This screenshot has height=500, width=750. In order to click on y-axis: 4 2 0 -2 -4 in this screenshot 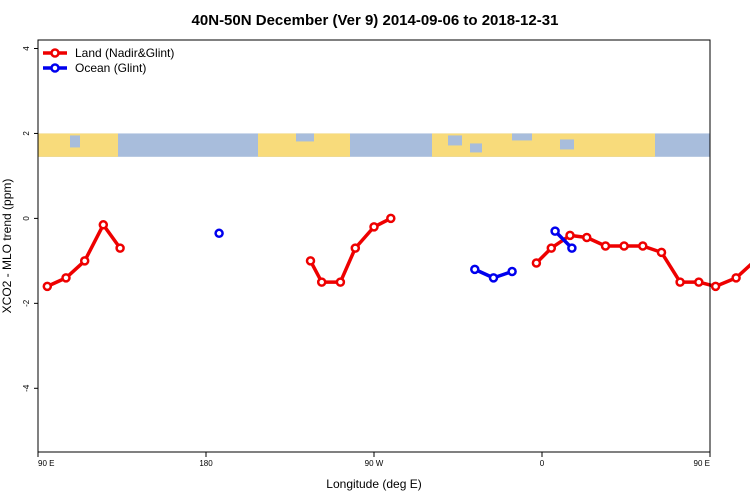, I will do `click(30, 219)`.